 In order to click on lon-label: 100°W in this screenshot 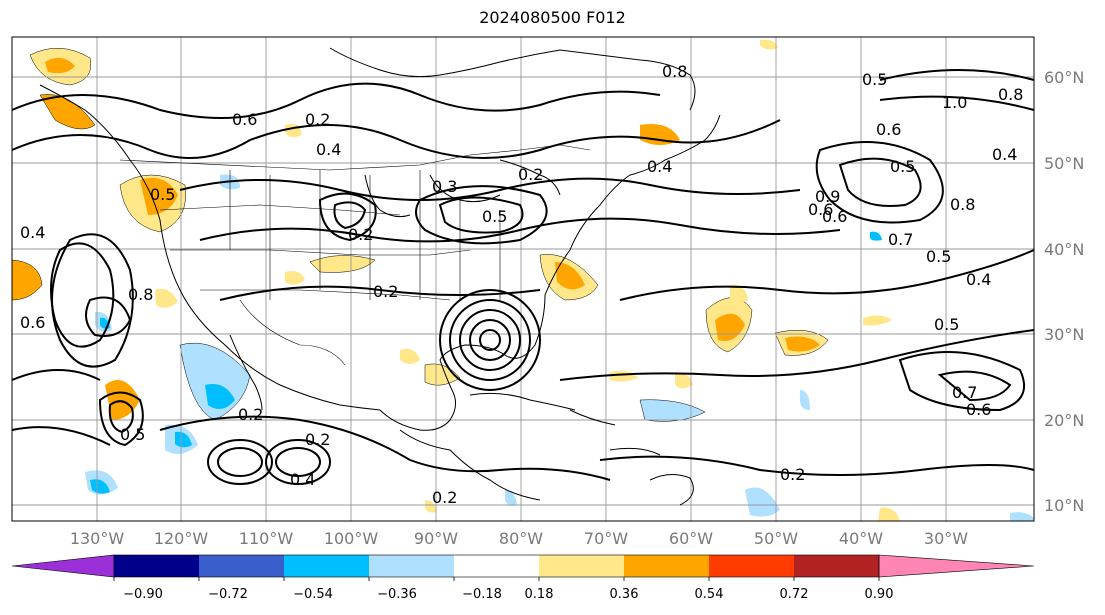, I will do `click(351, 538)`.